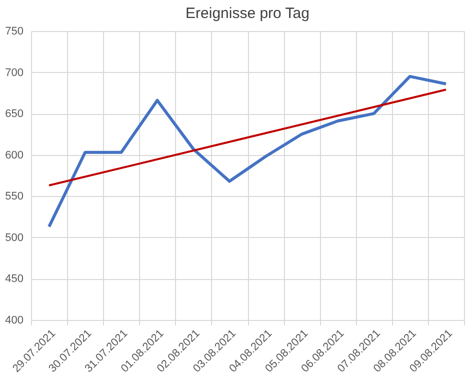 This screenshot has width=473, height=378. What do you see at coordinates (14, 32) in the screenshot?
I see `y-tick-label: 750` at bounding box center [14, 32].